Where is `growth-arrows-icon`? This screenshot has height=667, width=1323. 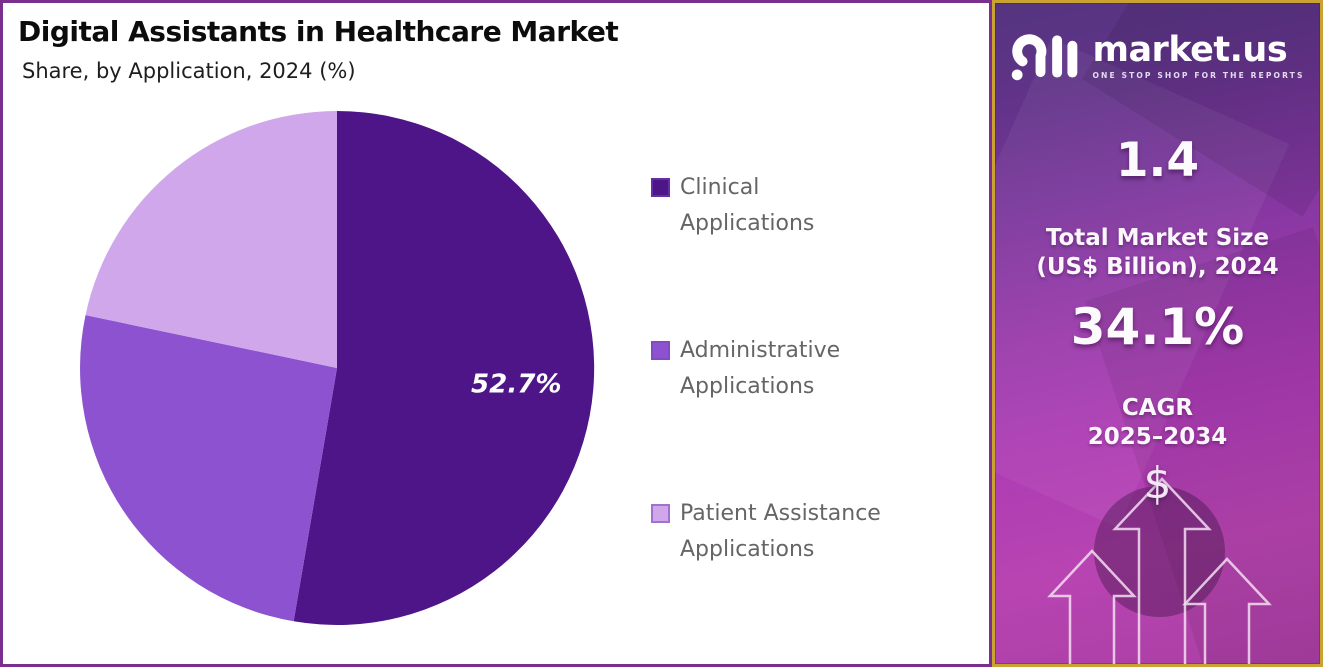
growth-arrows-icon is located at coordinates (1159, 570).